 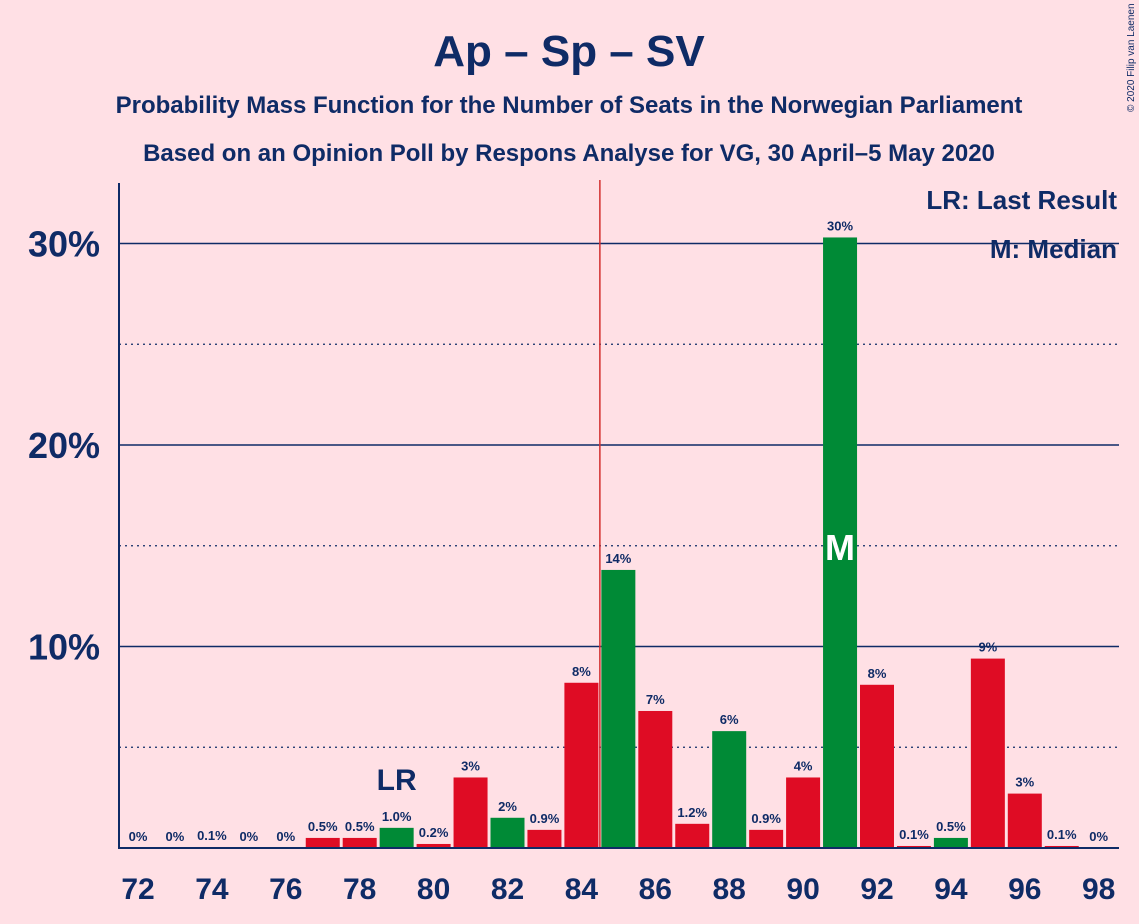 I want to click on x-tick-label: 72, so click(x=137, y=889).